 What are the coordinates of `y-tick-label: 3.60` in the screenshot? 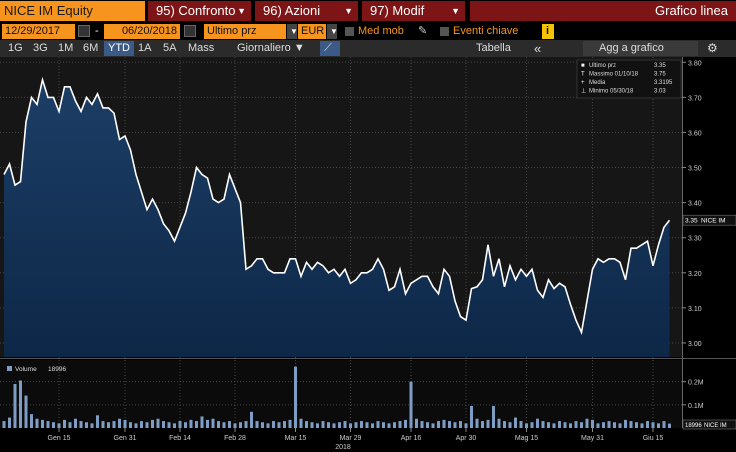 It's located at (695, 133).